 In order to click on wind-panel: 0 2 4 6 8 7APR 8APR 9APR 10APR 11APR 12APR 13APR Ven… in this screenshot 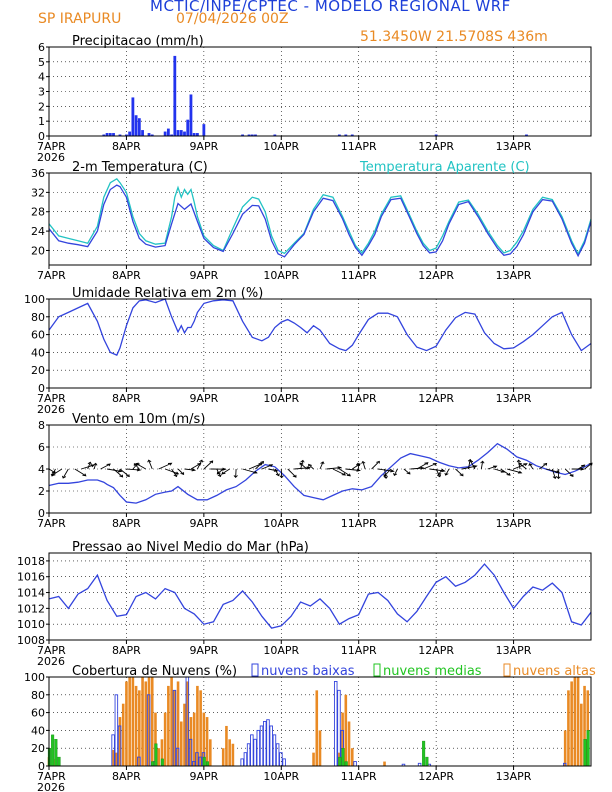, I will do `click(315, 471)`.